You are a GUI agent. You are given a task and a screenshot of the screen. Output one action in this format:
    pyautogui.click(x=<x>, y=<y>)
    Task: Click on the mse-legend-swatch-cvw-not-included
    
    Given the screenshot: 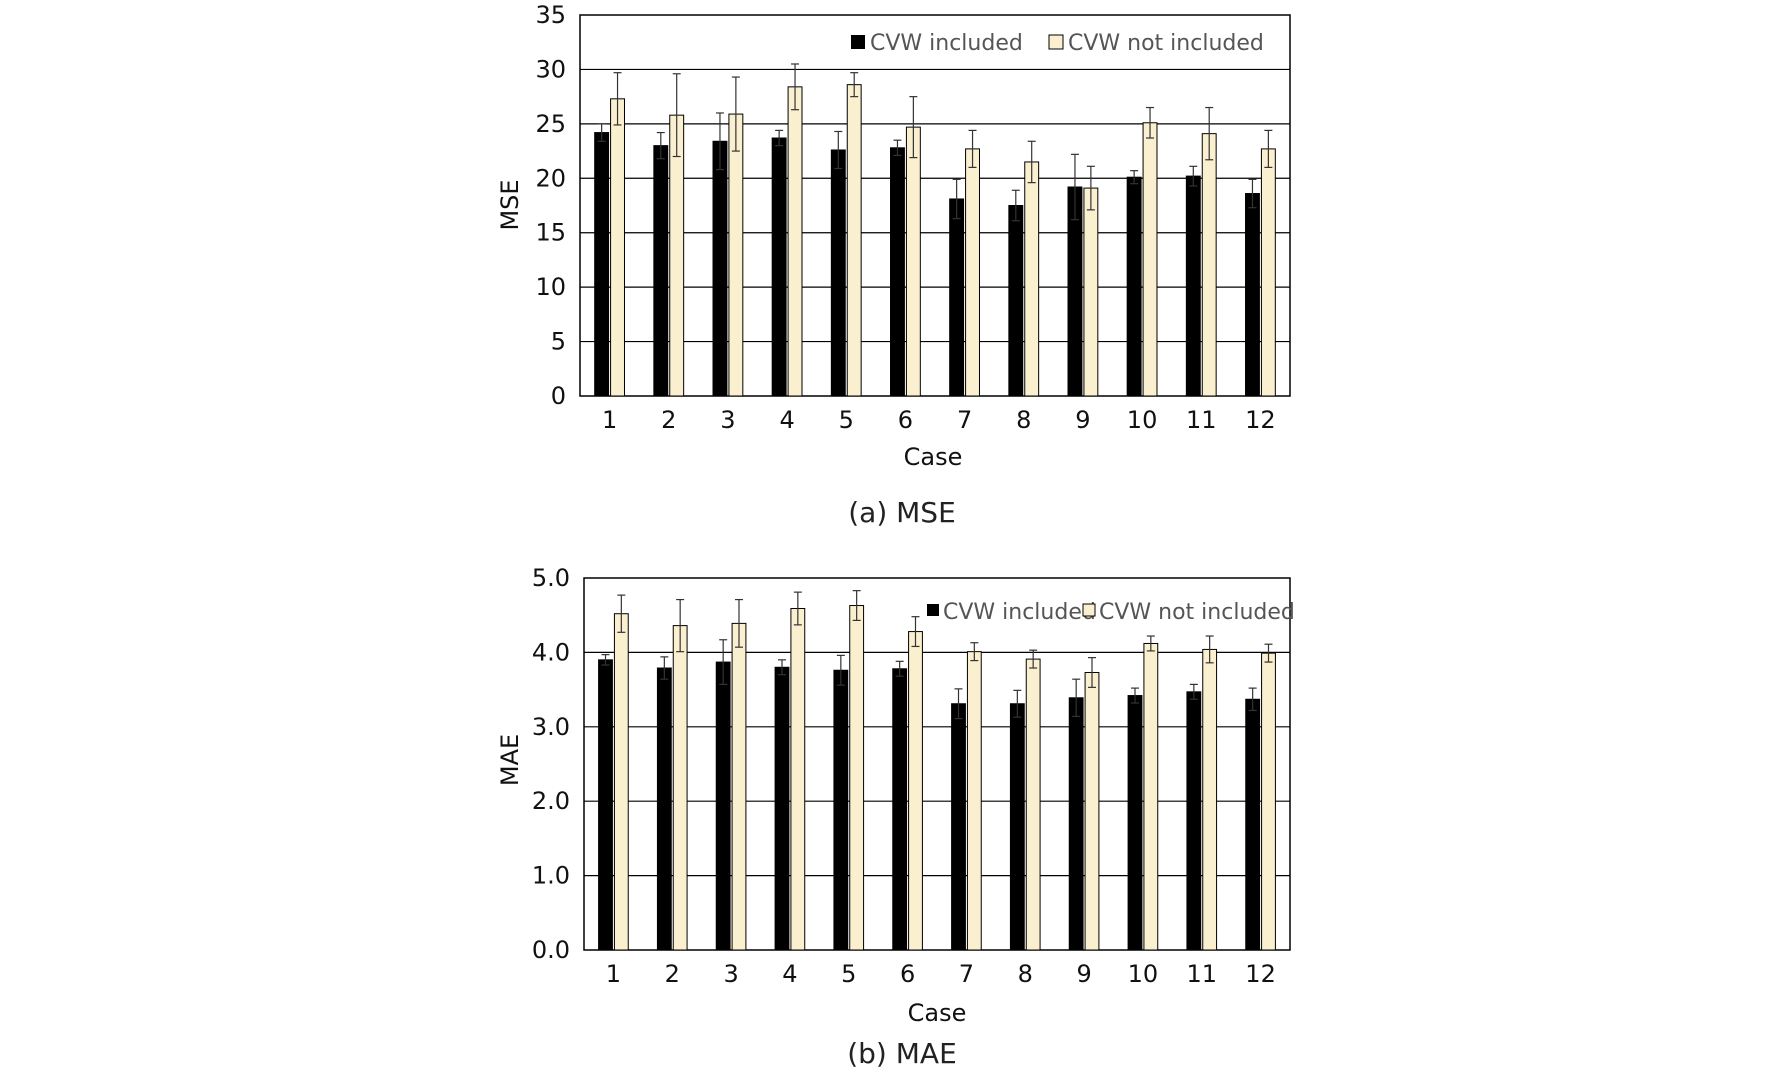 What is the action you would take?
    pyautogui.click(x=1056, y=42)
    